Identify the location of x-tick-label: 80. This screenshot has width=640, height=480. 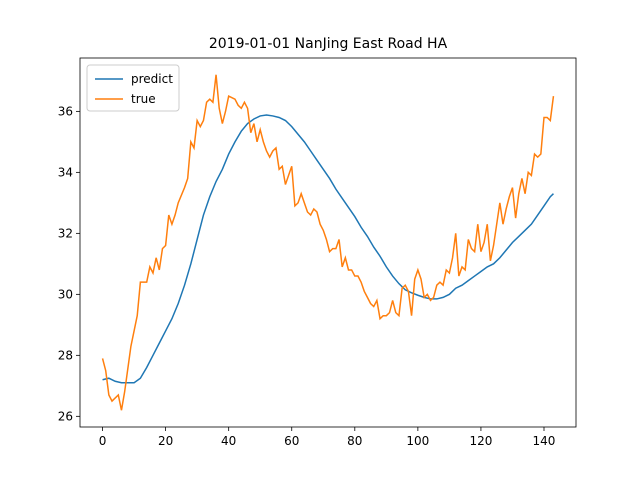
(354, 441).